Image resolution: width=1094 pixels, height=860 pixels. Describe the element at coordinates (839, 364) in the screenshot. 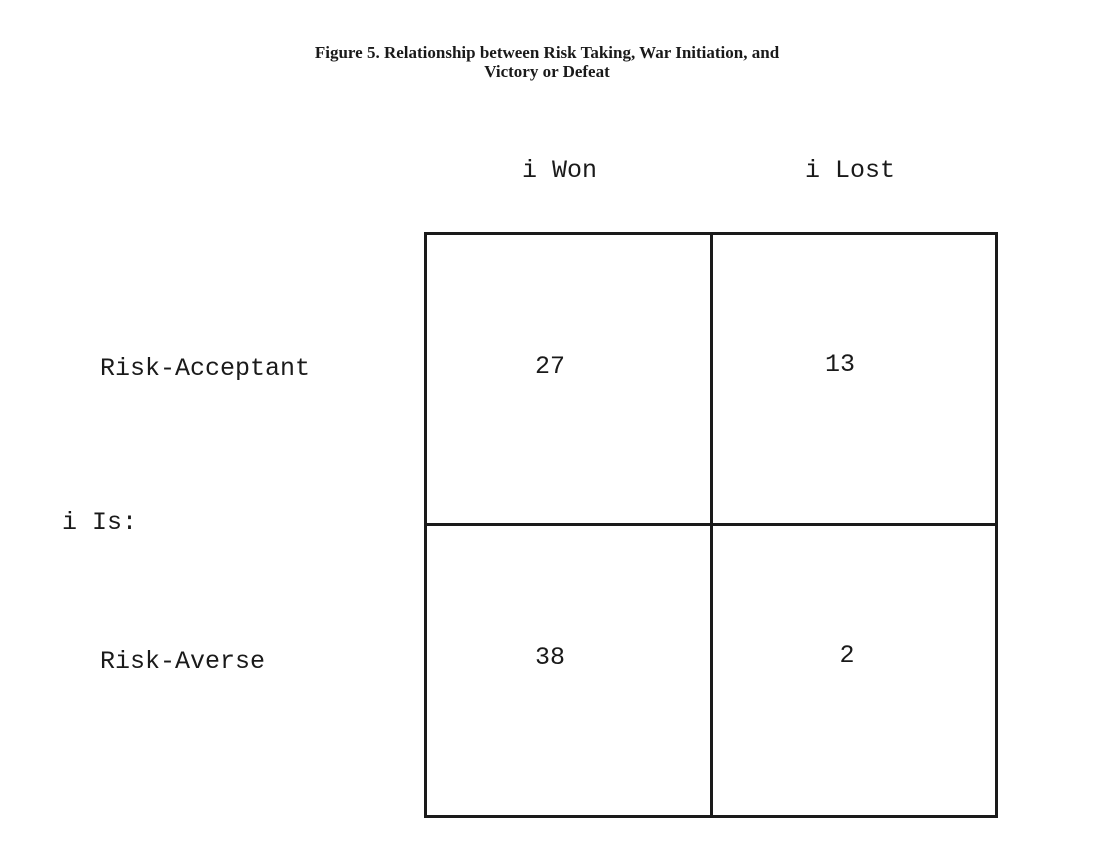

I see `cell-acceptant-lost: 13` at that location.